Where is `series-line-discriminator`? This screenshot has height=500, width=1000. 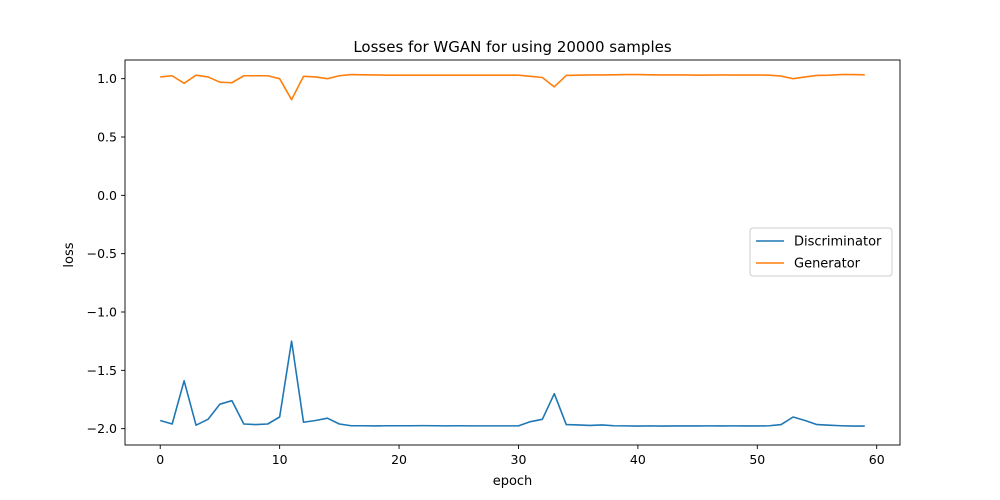
series-line-discriminator is located at coordinates (512, 383).